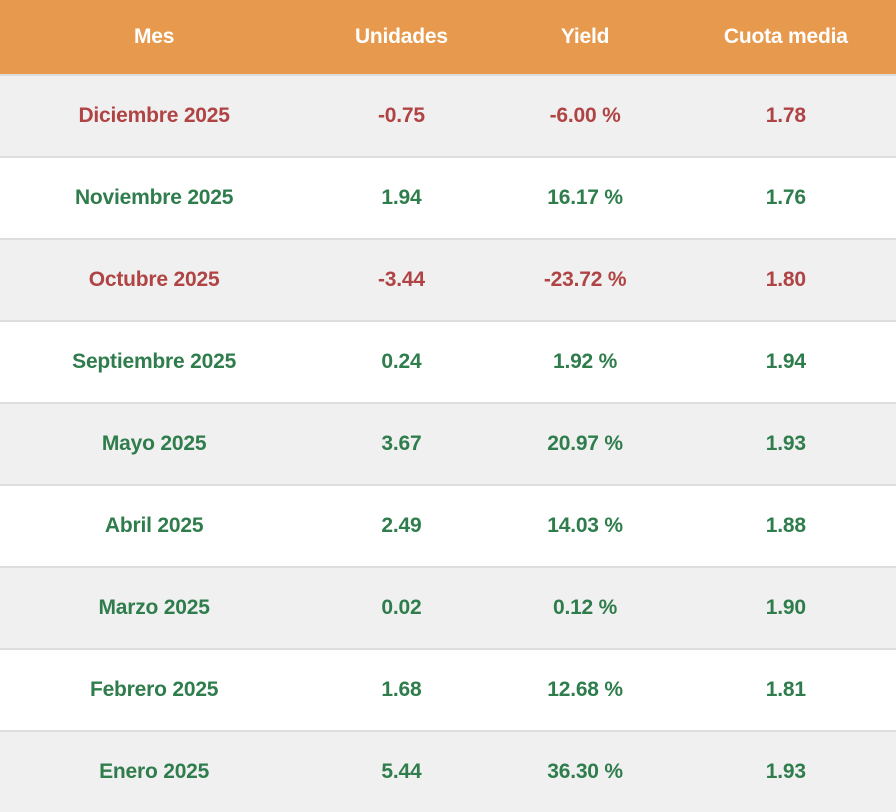 The height and width of the screenshot is (812, 896). Describe the element at coordinates (785, 38) in the screenshot. I see `column-header-cuota-media: Cuota media` at that location.